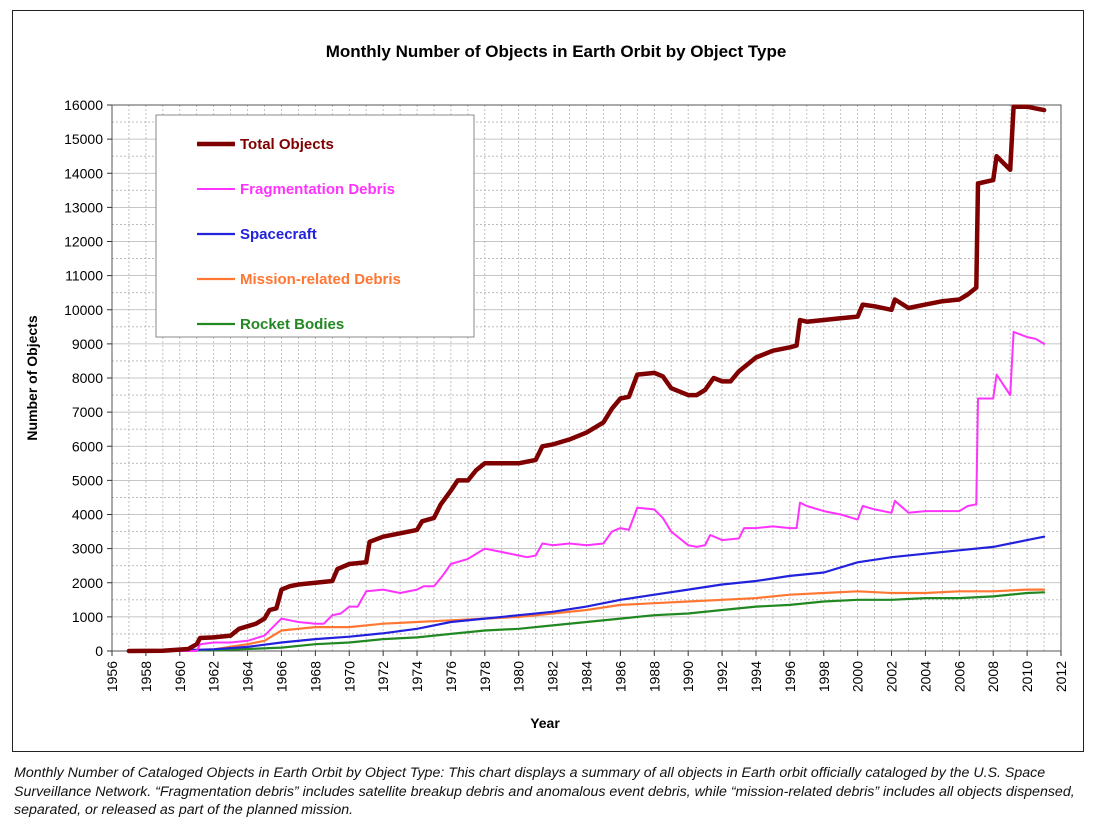 The image size is (1094, 840). What do you see at coordinates (87, 480) in the screenshot?
I see `y-tick-label: 5000` at bounding box center [87, 480].